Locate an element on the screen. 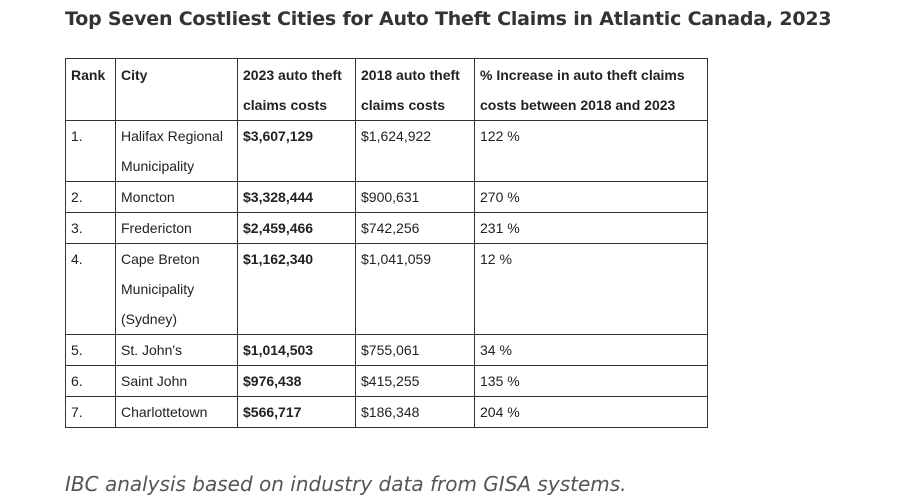 The image size is (900, 500). rank-cell: 5. is located at coordinates (90, 350).